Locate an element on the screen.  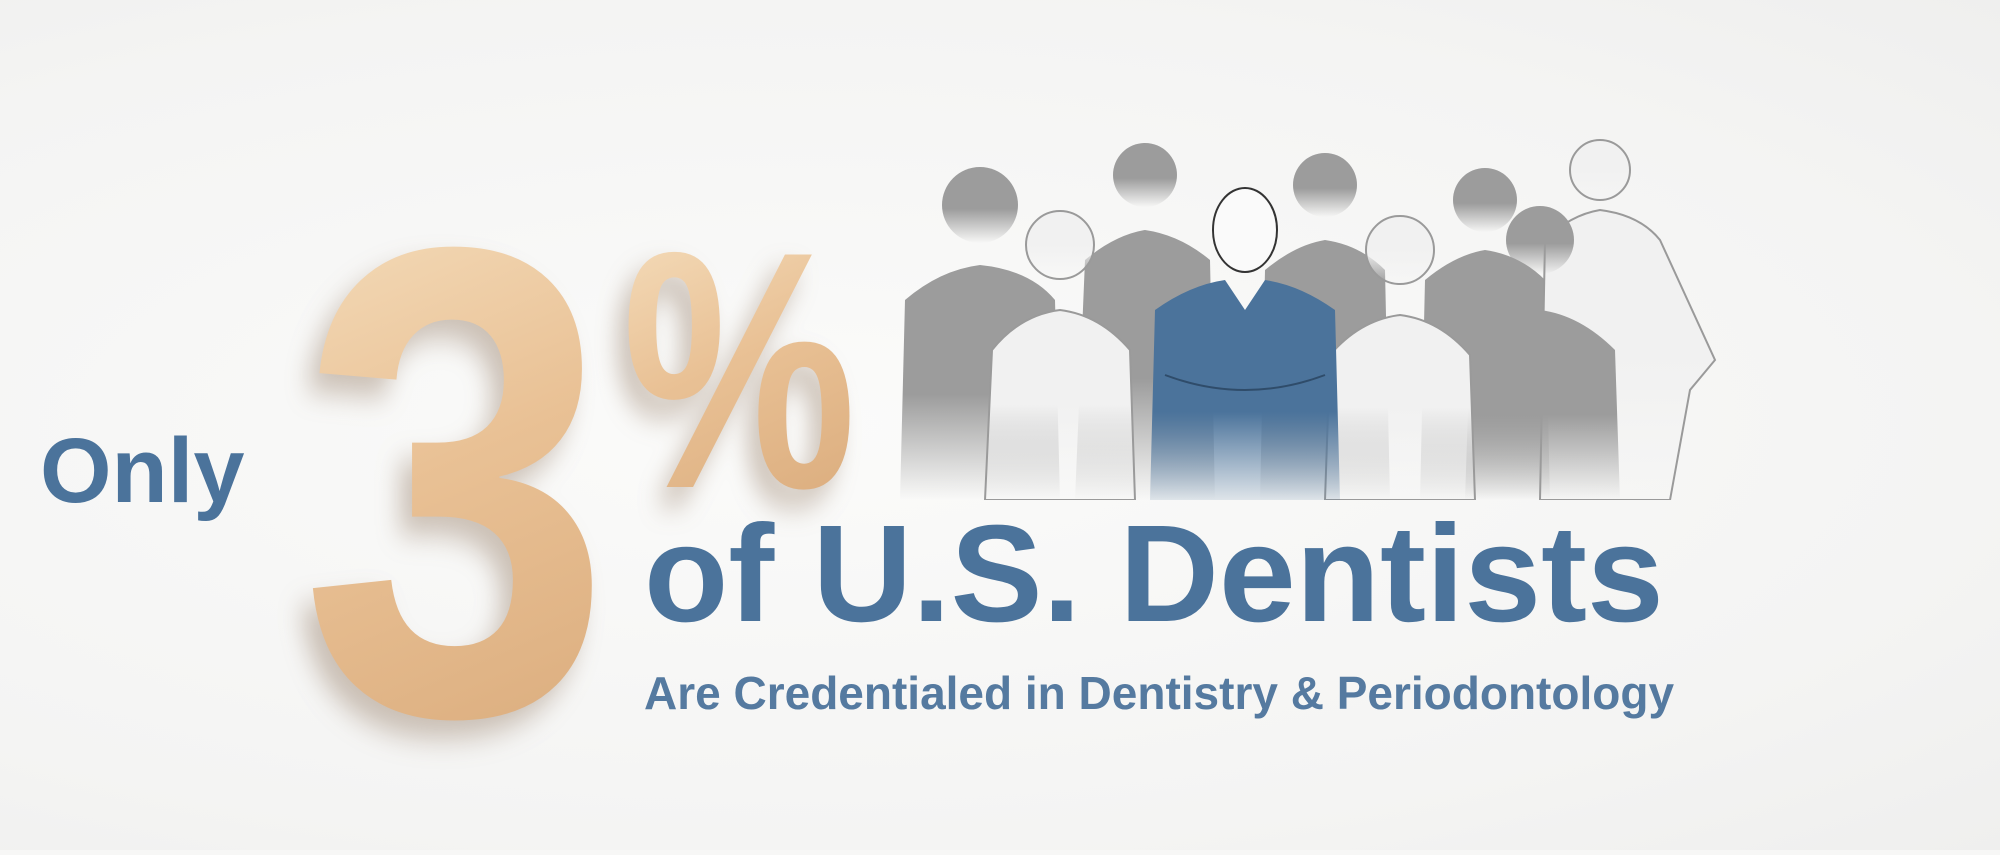
prefix-text: Only is located at coordinates (142, 471).